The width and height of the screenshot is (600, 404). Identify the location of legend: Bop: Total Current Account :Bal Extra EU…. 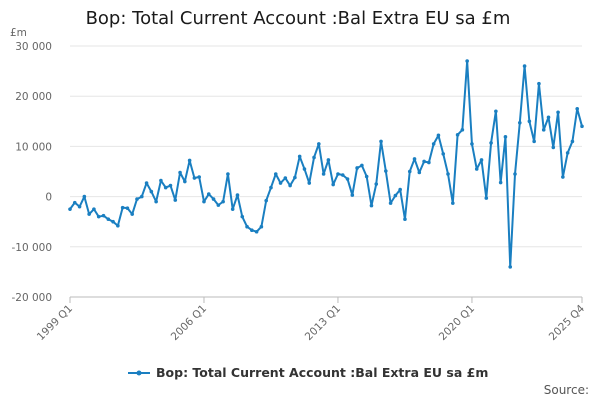
(308, 372).